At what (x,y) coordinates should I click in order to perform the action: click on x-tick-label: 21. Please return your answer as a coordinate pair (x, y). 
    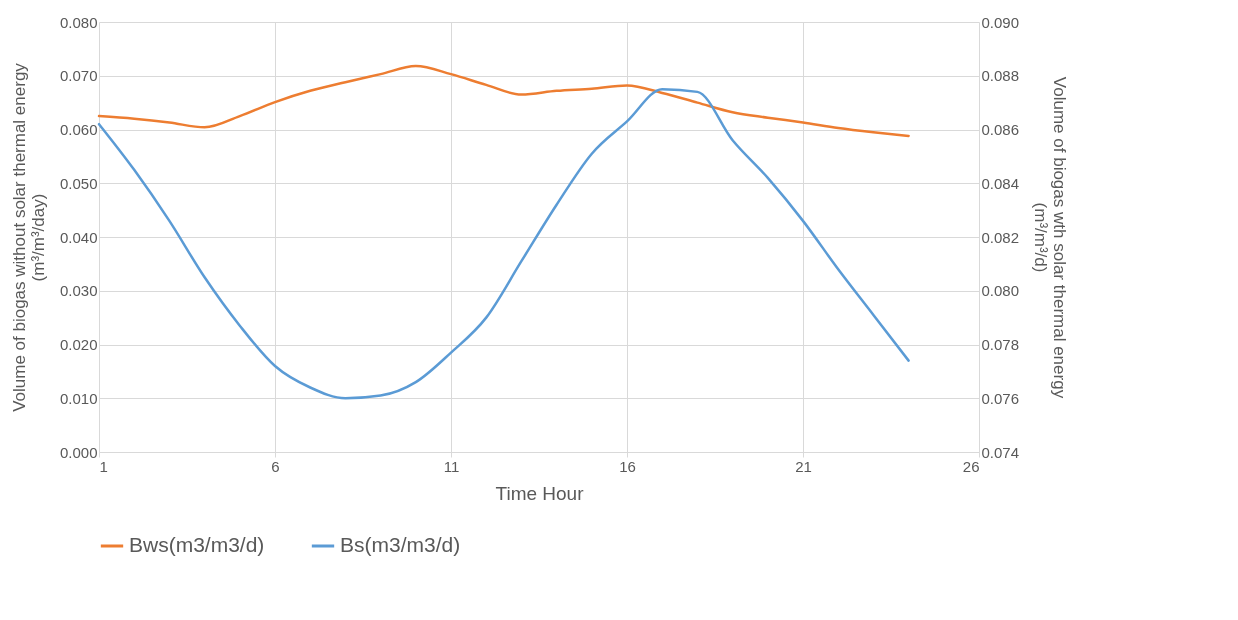
    Looking at the image, I should click on (803, 466).